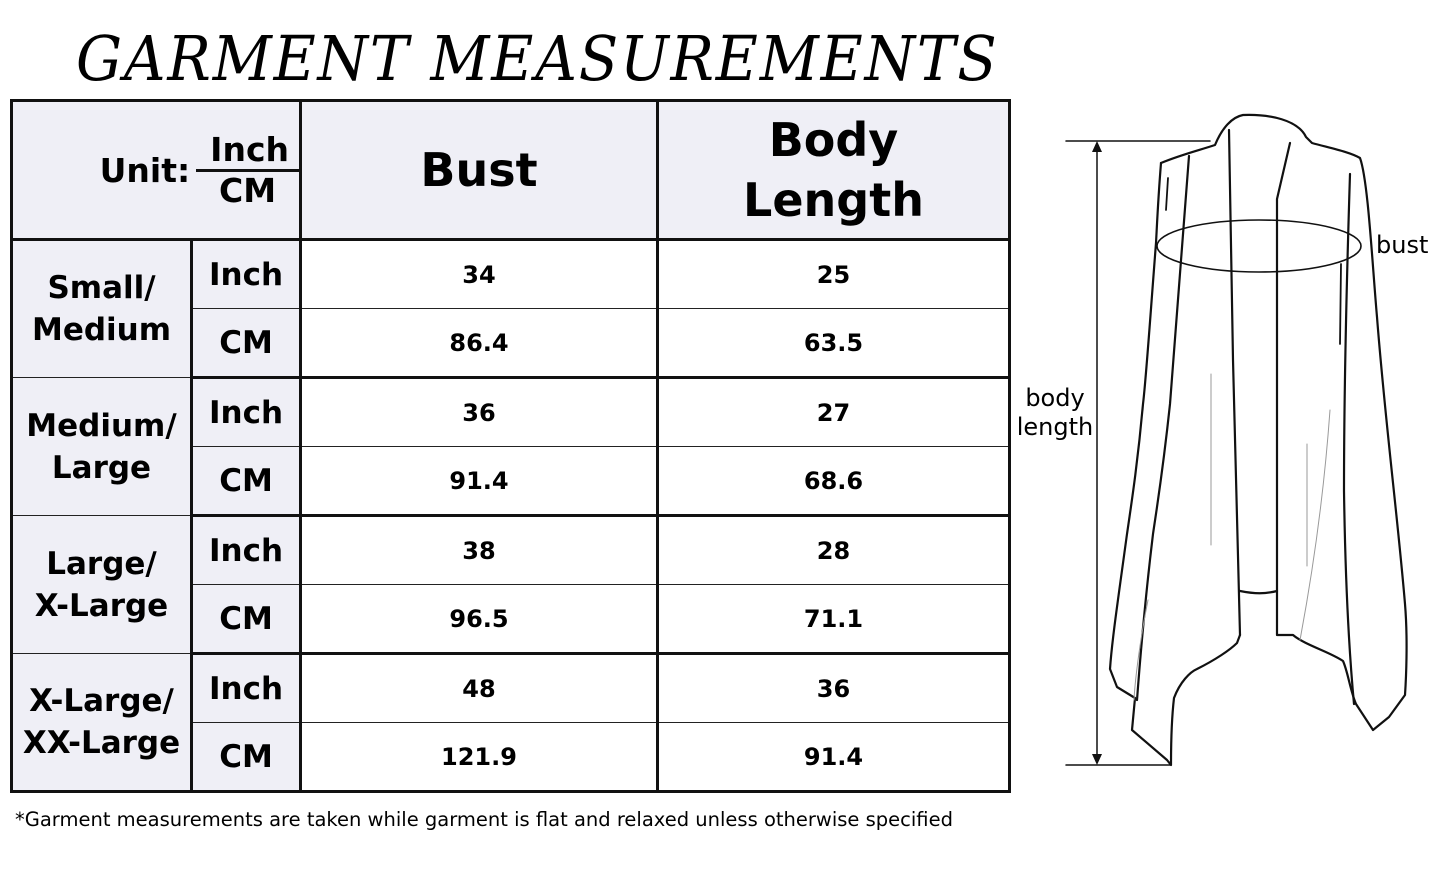  I want to click on shading-lines, so click(1232, 537).